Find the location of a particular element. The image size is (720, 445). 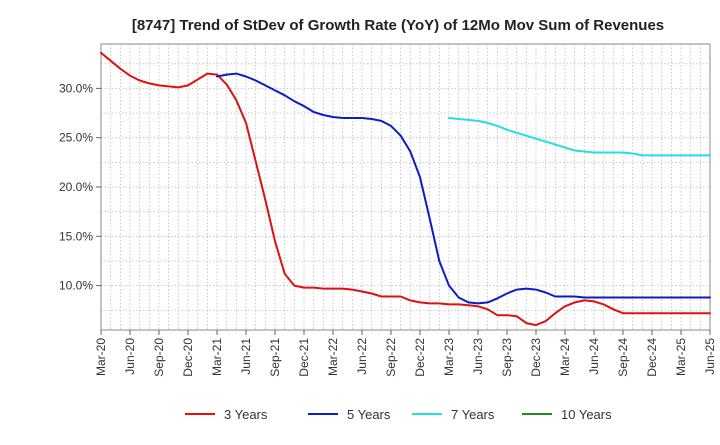

x-tick-label: Dec-23 is located at coordinates (536, 357).